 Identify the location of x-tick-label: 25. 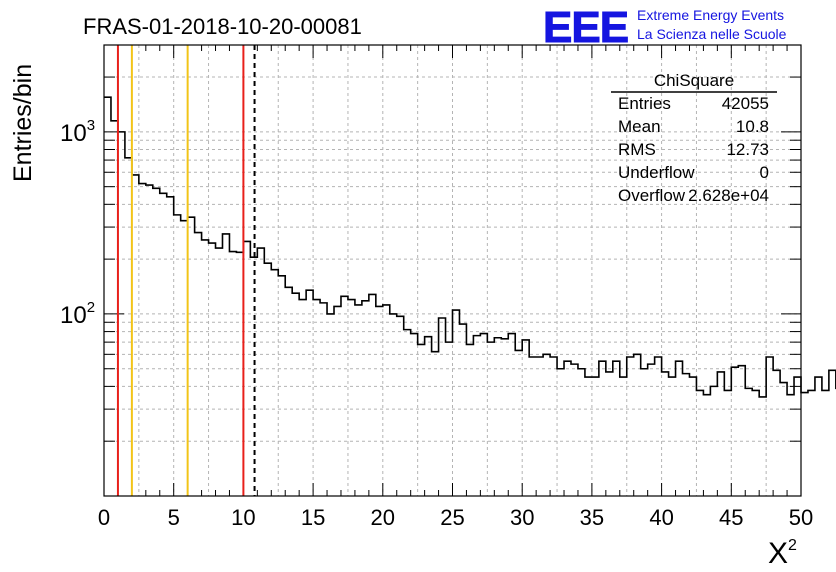
(452, 517).